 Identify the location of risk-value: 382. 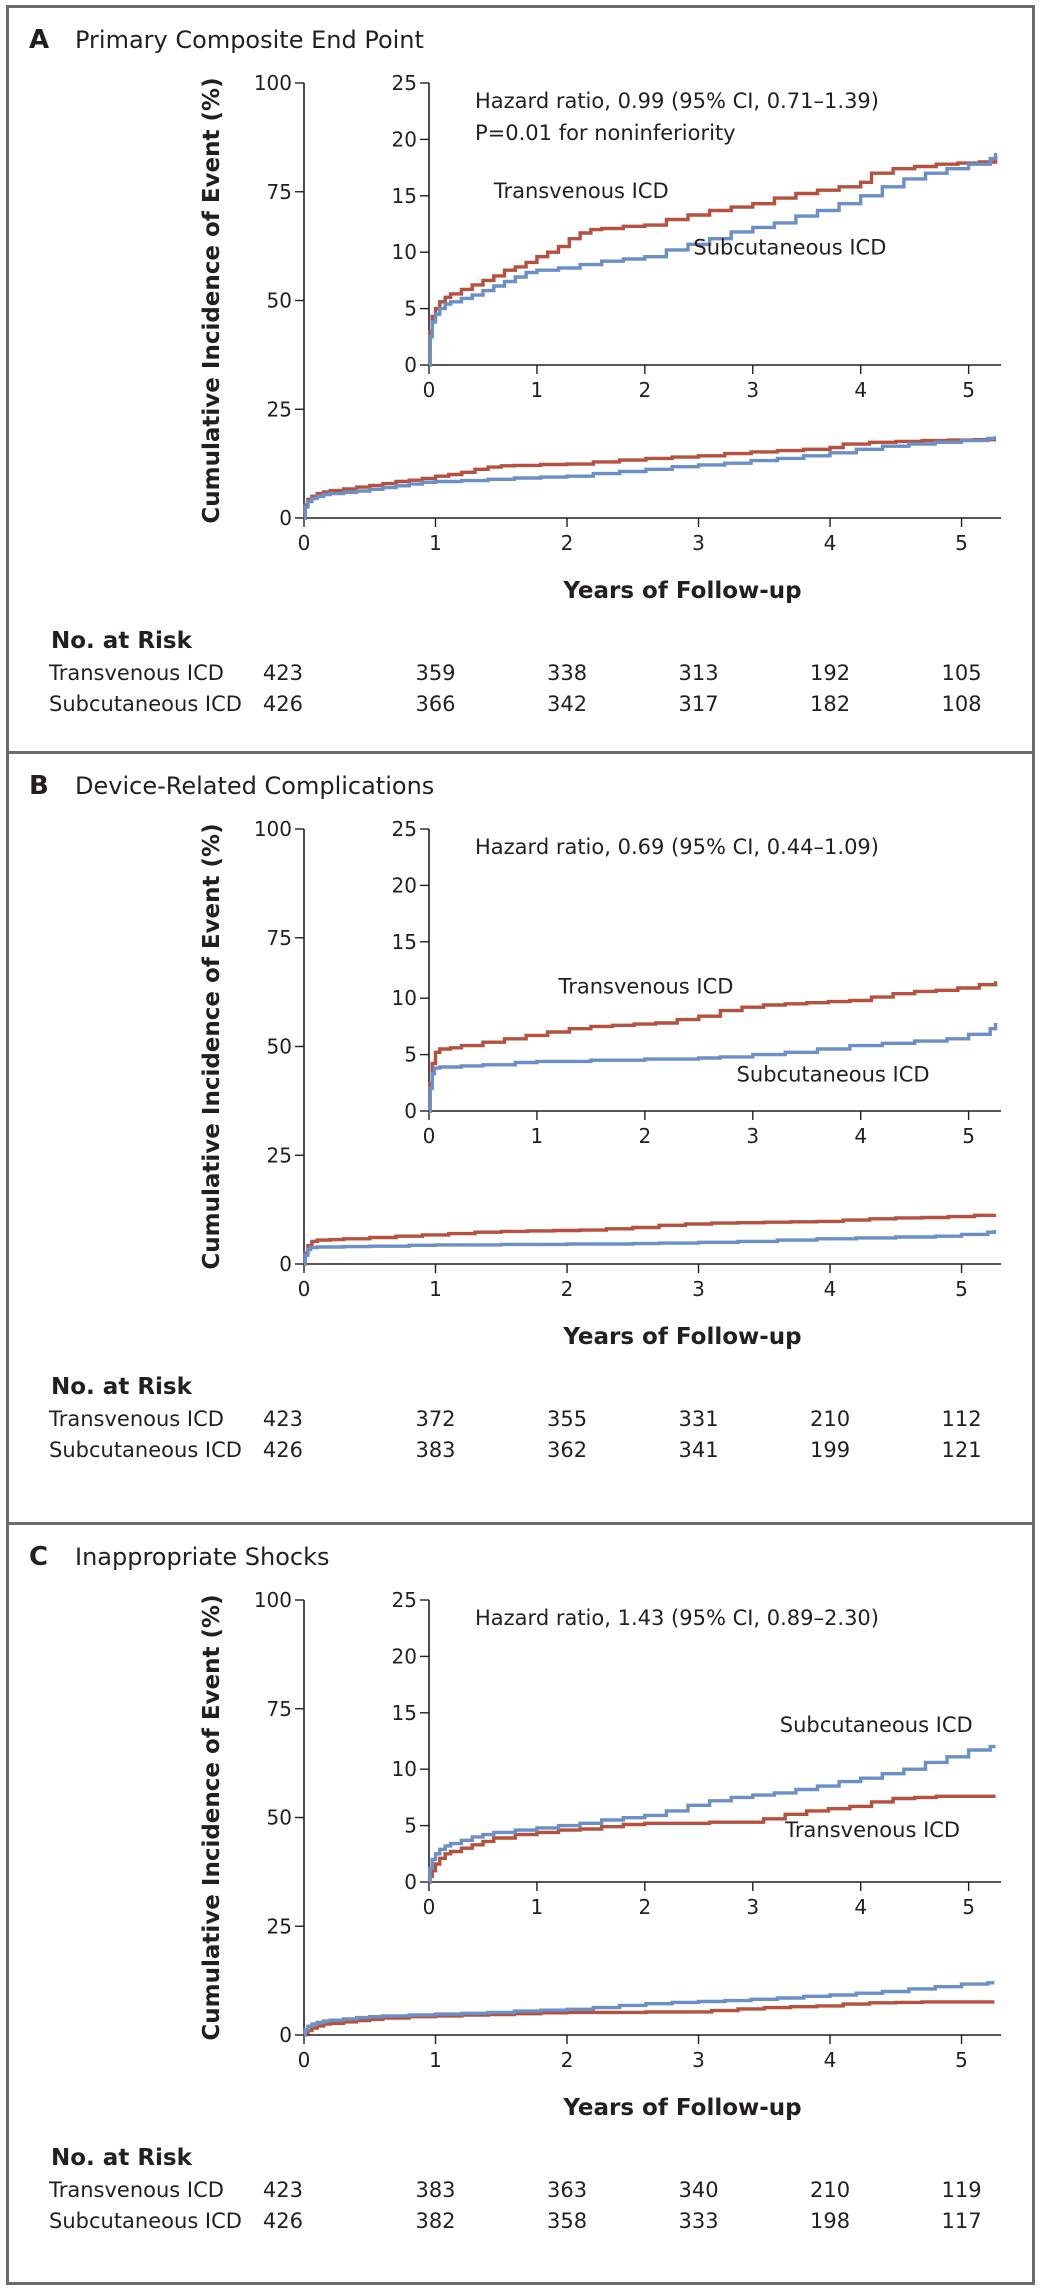
(435, 2221).